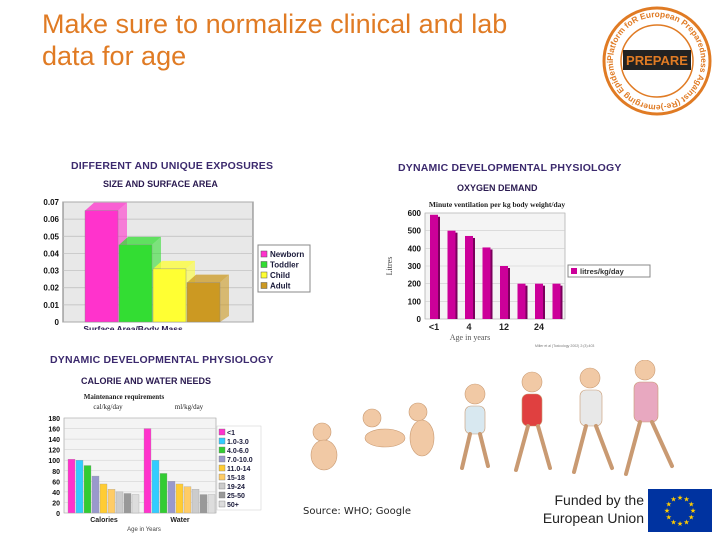 Image resolution: width=720 pixels, height=541 pixels. What do you see at coordinates (602, 271) in the screenshot?
I see `chart2-legend-label: litres/kg/day` at bounding box center [602, 271].